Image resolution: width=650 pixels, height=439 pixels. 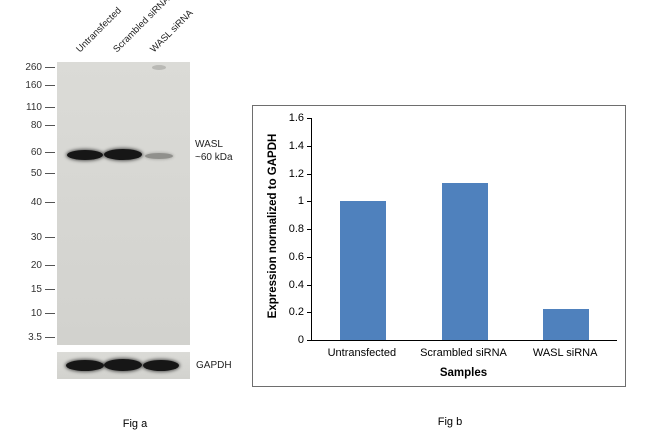 I want to click on y-tick-label: 0.2, so click(x=296, y=312).